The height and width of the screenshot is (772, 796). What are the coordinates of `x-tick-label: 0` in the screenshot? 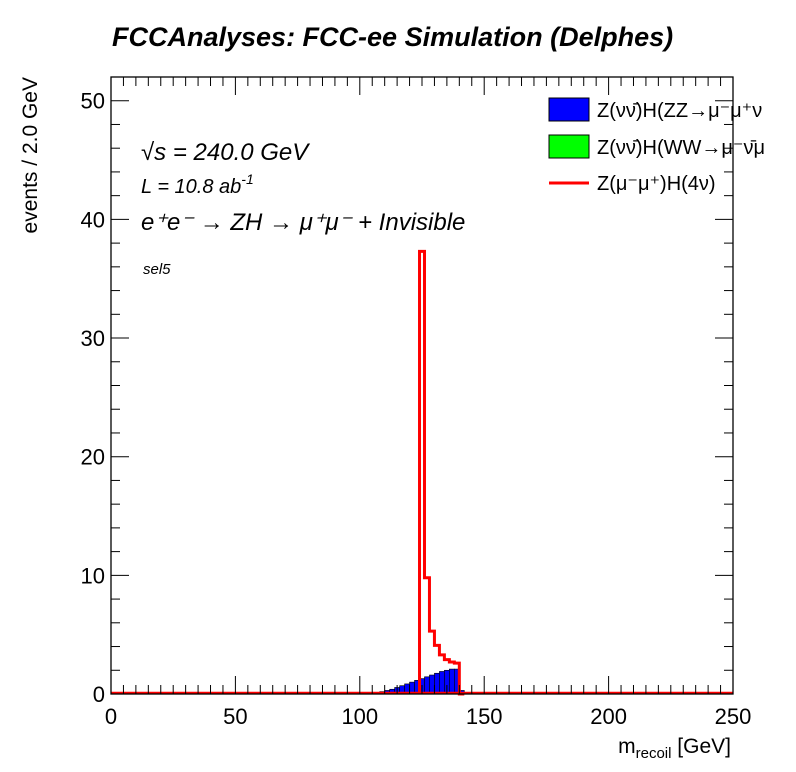 It's located at (111, 716).